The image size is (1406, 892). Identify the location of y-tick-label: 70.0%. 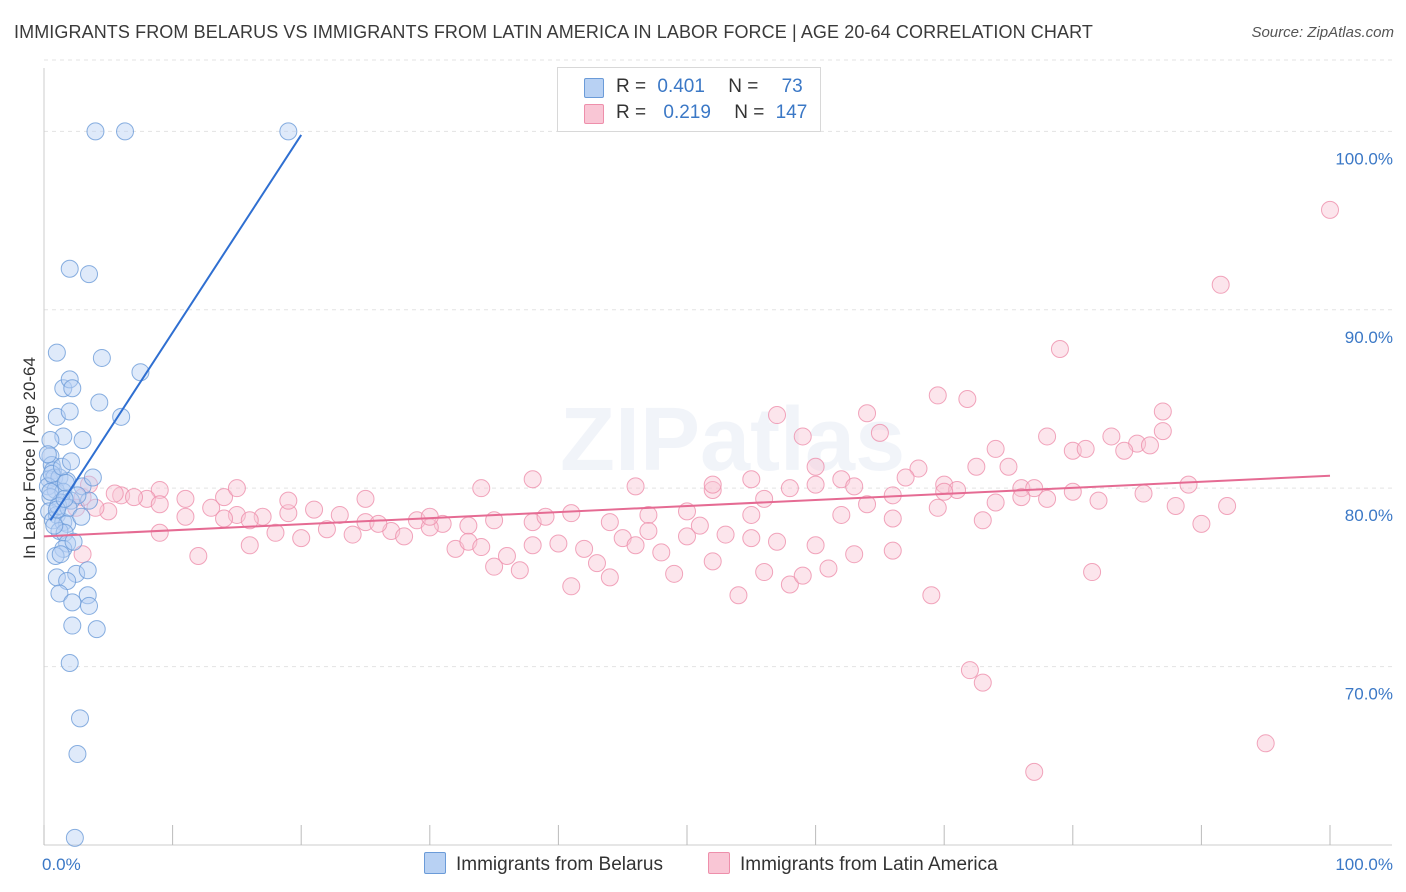
(1369, 694).